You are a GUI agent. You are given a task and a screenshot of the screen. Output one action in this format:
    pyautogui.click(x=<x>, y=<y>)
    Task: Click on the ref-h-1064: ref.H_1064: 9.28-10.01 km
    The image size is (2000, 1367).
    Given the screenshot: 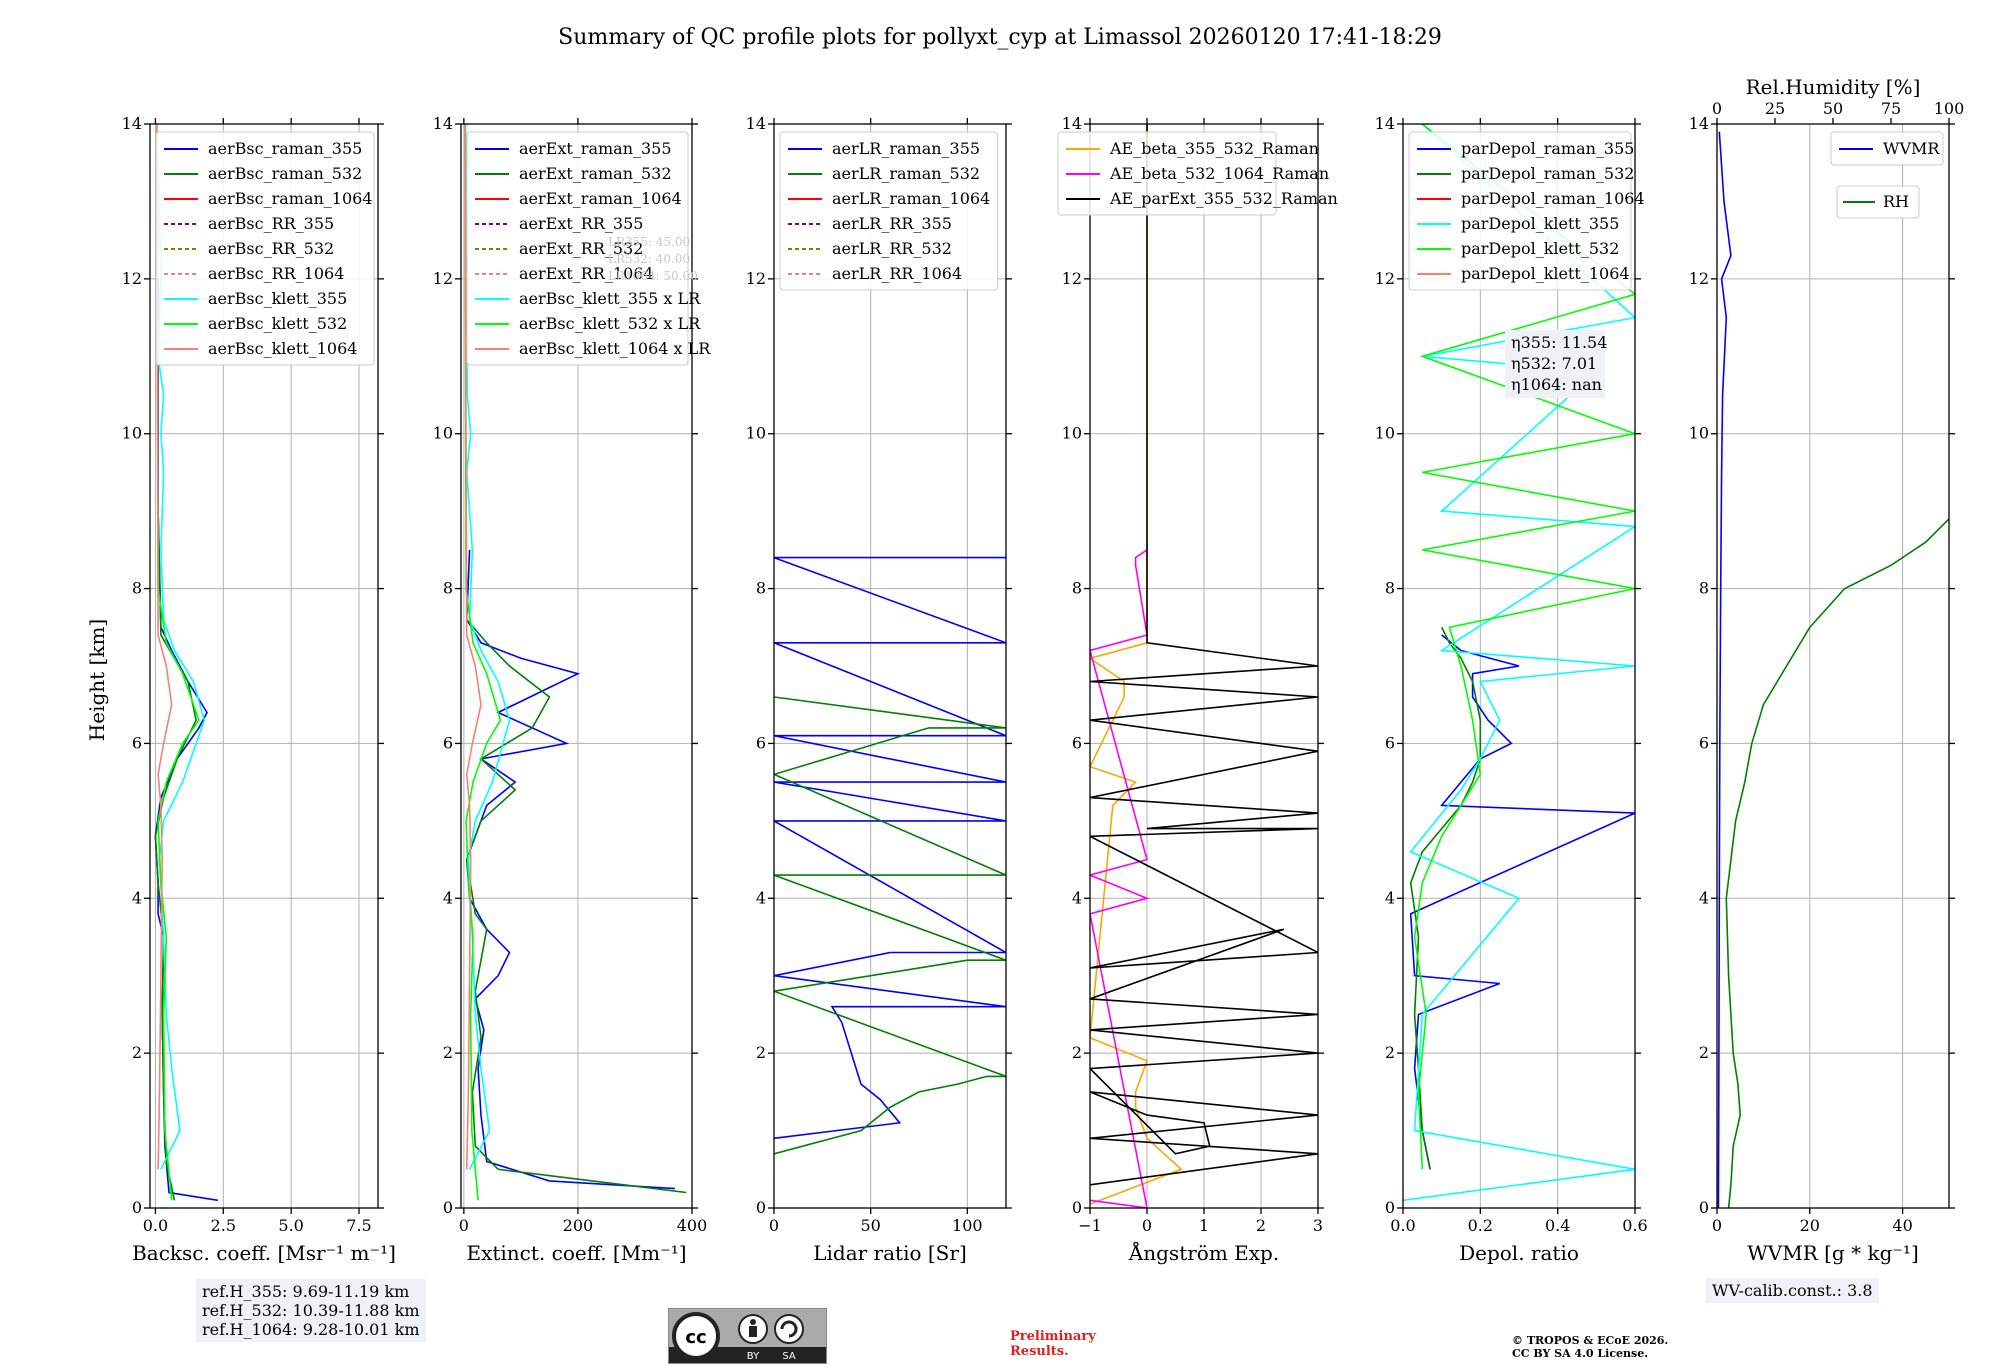 What is the action you would take?
    pyautogui.click(x=311, y=1329)
    